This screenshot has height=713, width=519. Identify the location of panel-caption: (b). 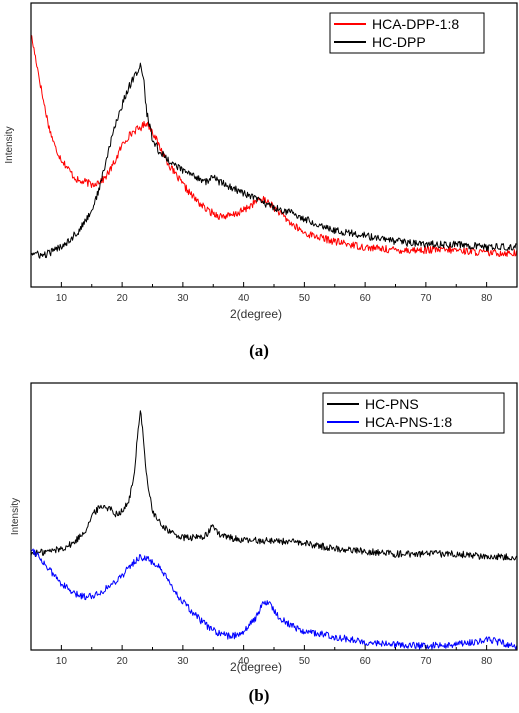
(259, 695).